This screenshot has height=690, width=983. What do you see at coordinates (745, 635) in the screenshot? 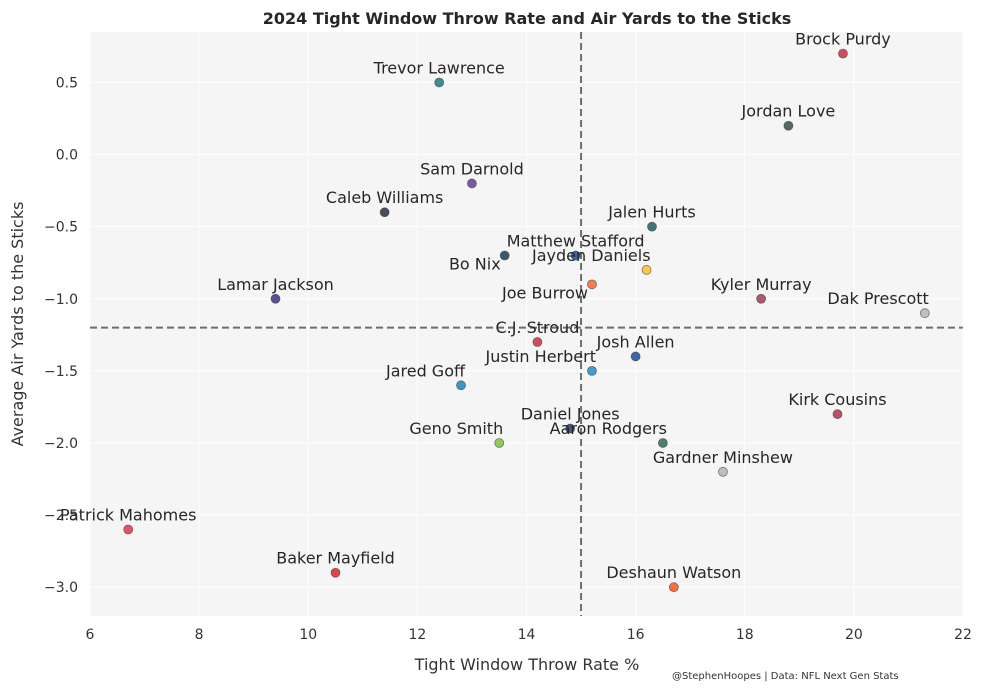
I see `x-tick-label: 18` at bounding box center [745, 635].